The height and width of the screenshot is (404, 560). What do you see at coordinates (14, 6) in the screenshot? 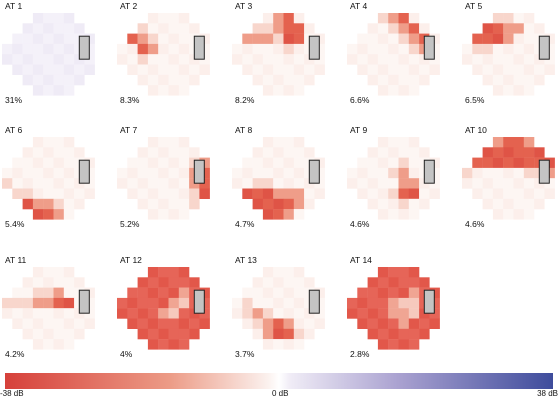
I see `pattern-label: AT 1` at bounding box center [14, 6].